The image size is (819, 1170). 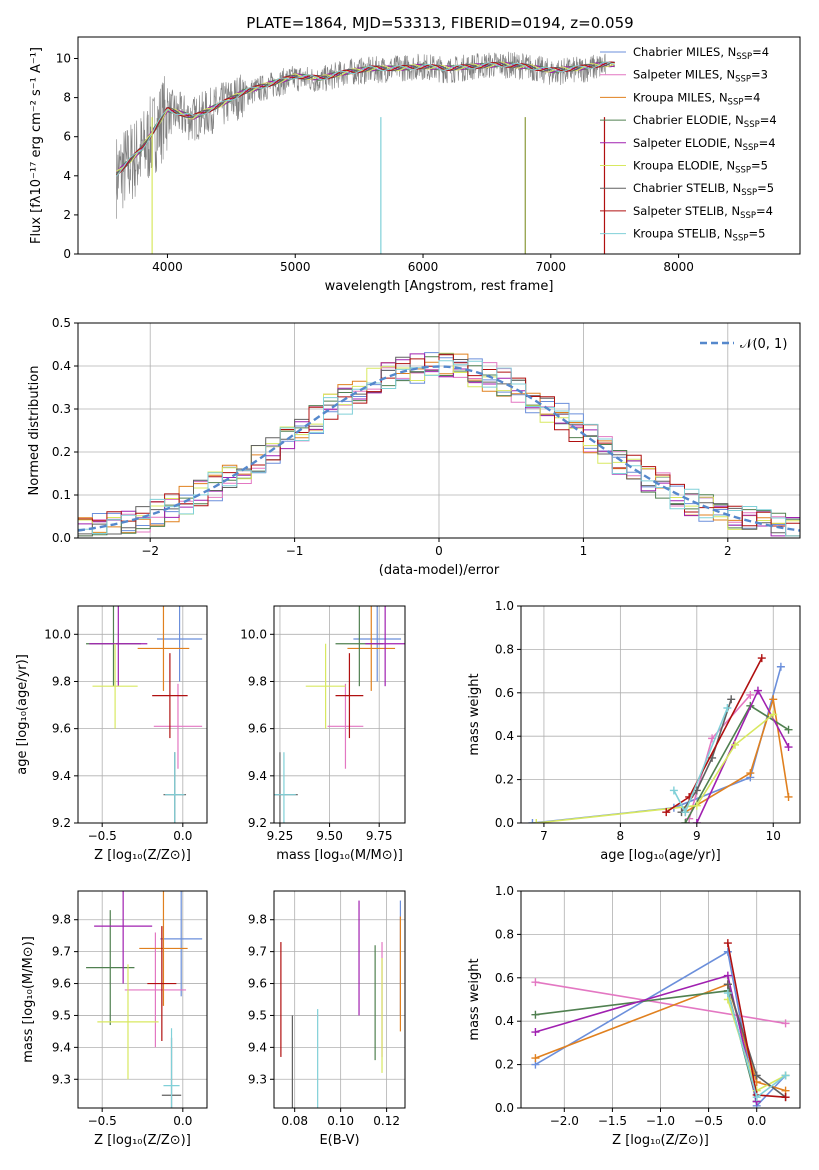 What do you see at coordinates (700, 167) in the screenshot?
I see `legend-entry: Kroupa ELODIE, NSSP=5` at bounding box center [700, 167].